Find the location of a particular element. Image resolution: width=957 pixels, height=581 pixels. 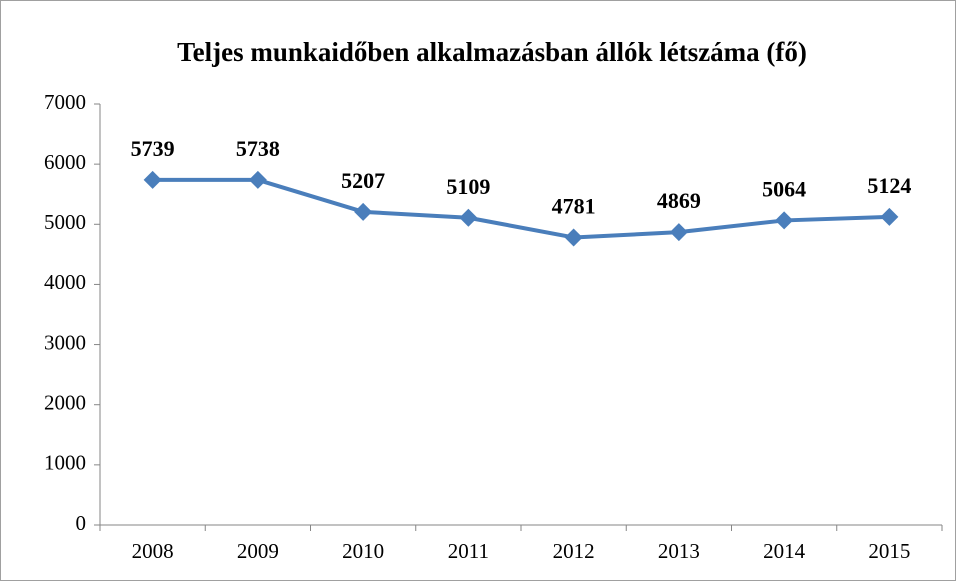

data-label: 5124 is located at coordinates (889, 185).